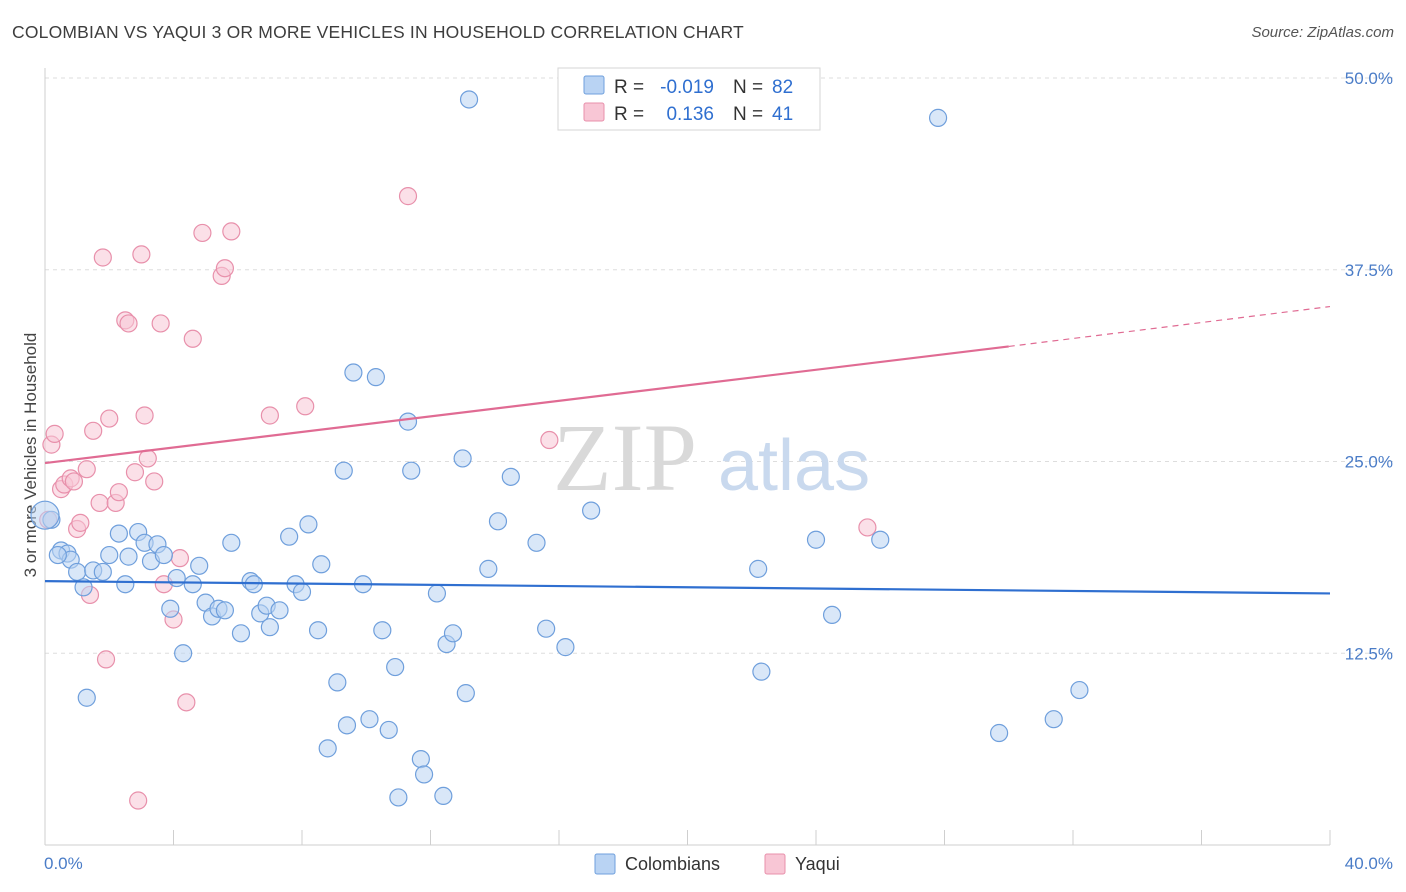 The image size is (1406, 892). Describe the element at coordinates (687, 587) in the screenshot. I see `colombians-trend-line` at that location.